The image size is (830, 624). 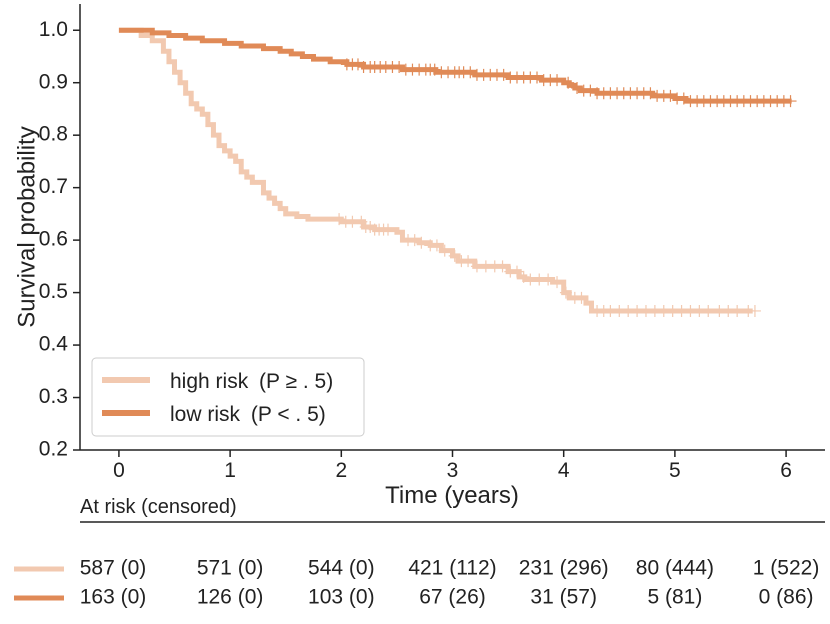 I want to click on legend-label-low-risk: low risk (P < . 5), so click(x=248, y=414).